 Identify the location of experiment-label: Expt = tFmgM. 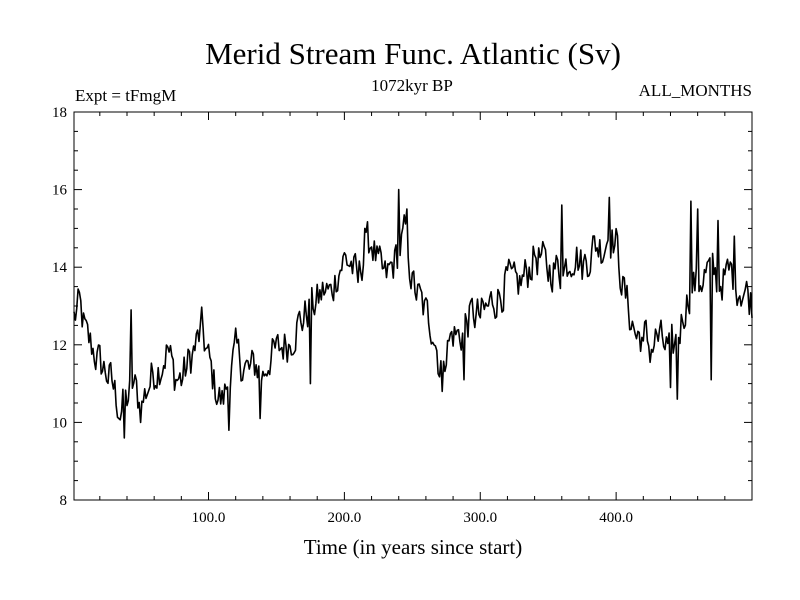
(125, 95).